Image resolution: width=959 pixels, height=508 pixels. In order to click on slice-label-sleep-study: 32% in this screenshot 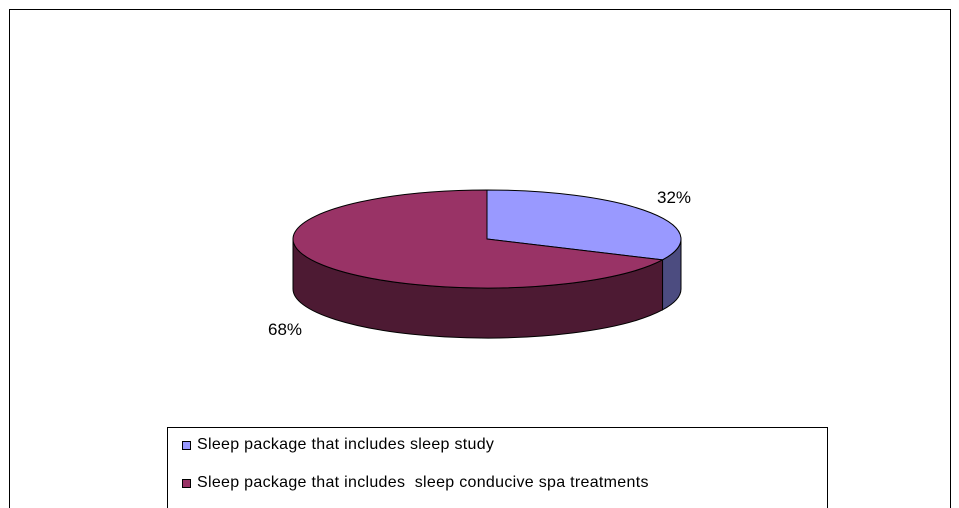, I will do `click(674, 197)`.